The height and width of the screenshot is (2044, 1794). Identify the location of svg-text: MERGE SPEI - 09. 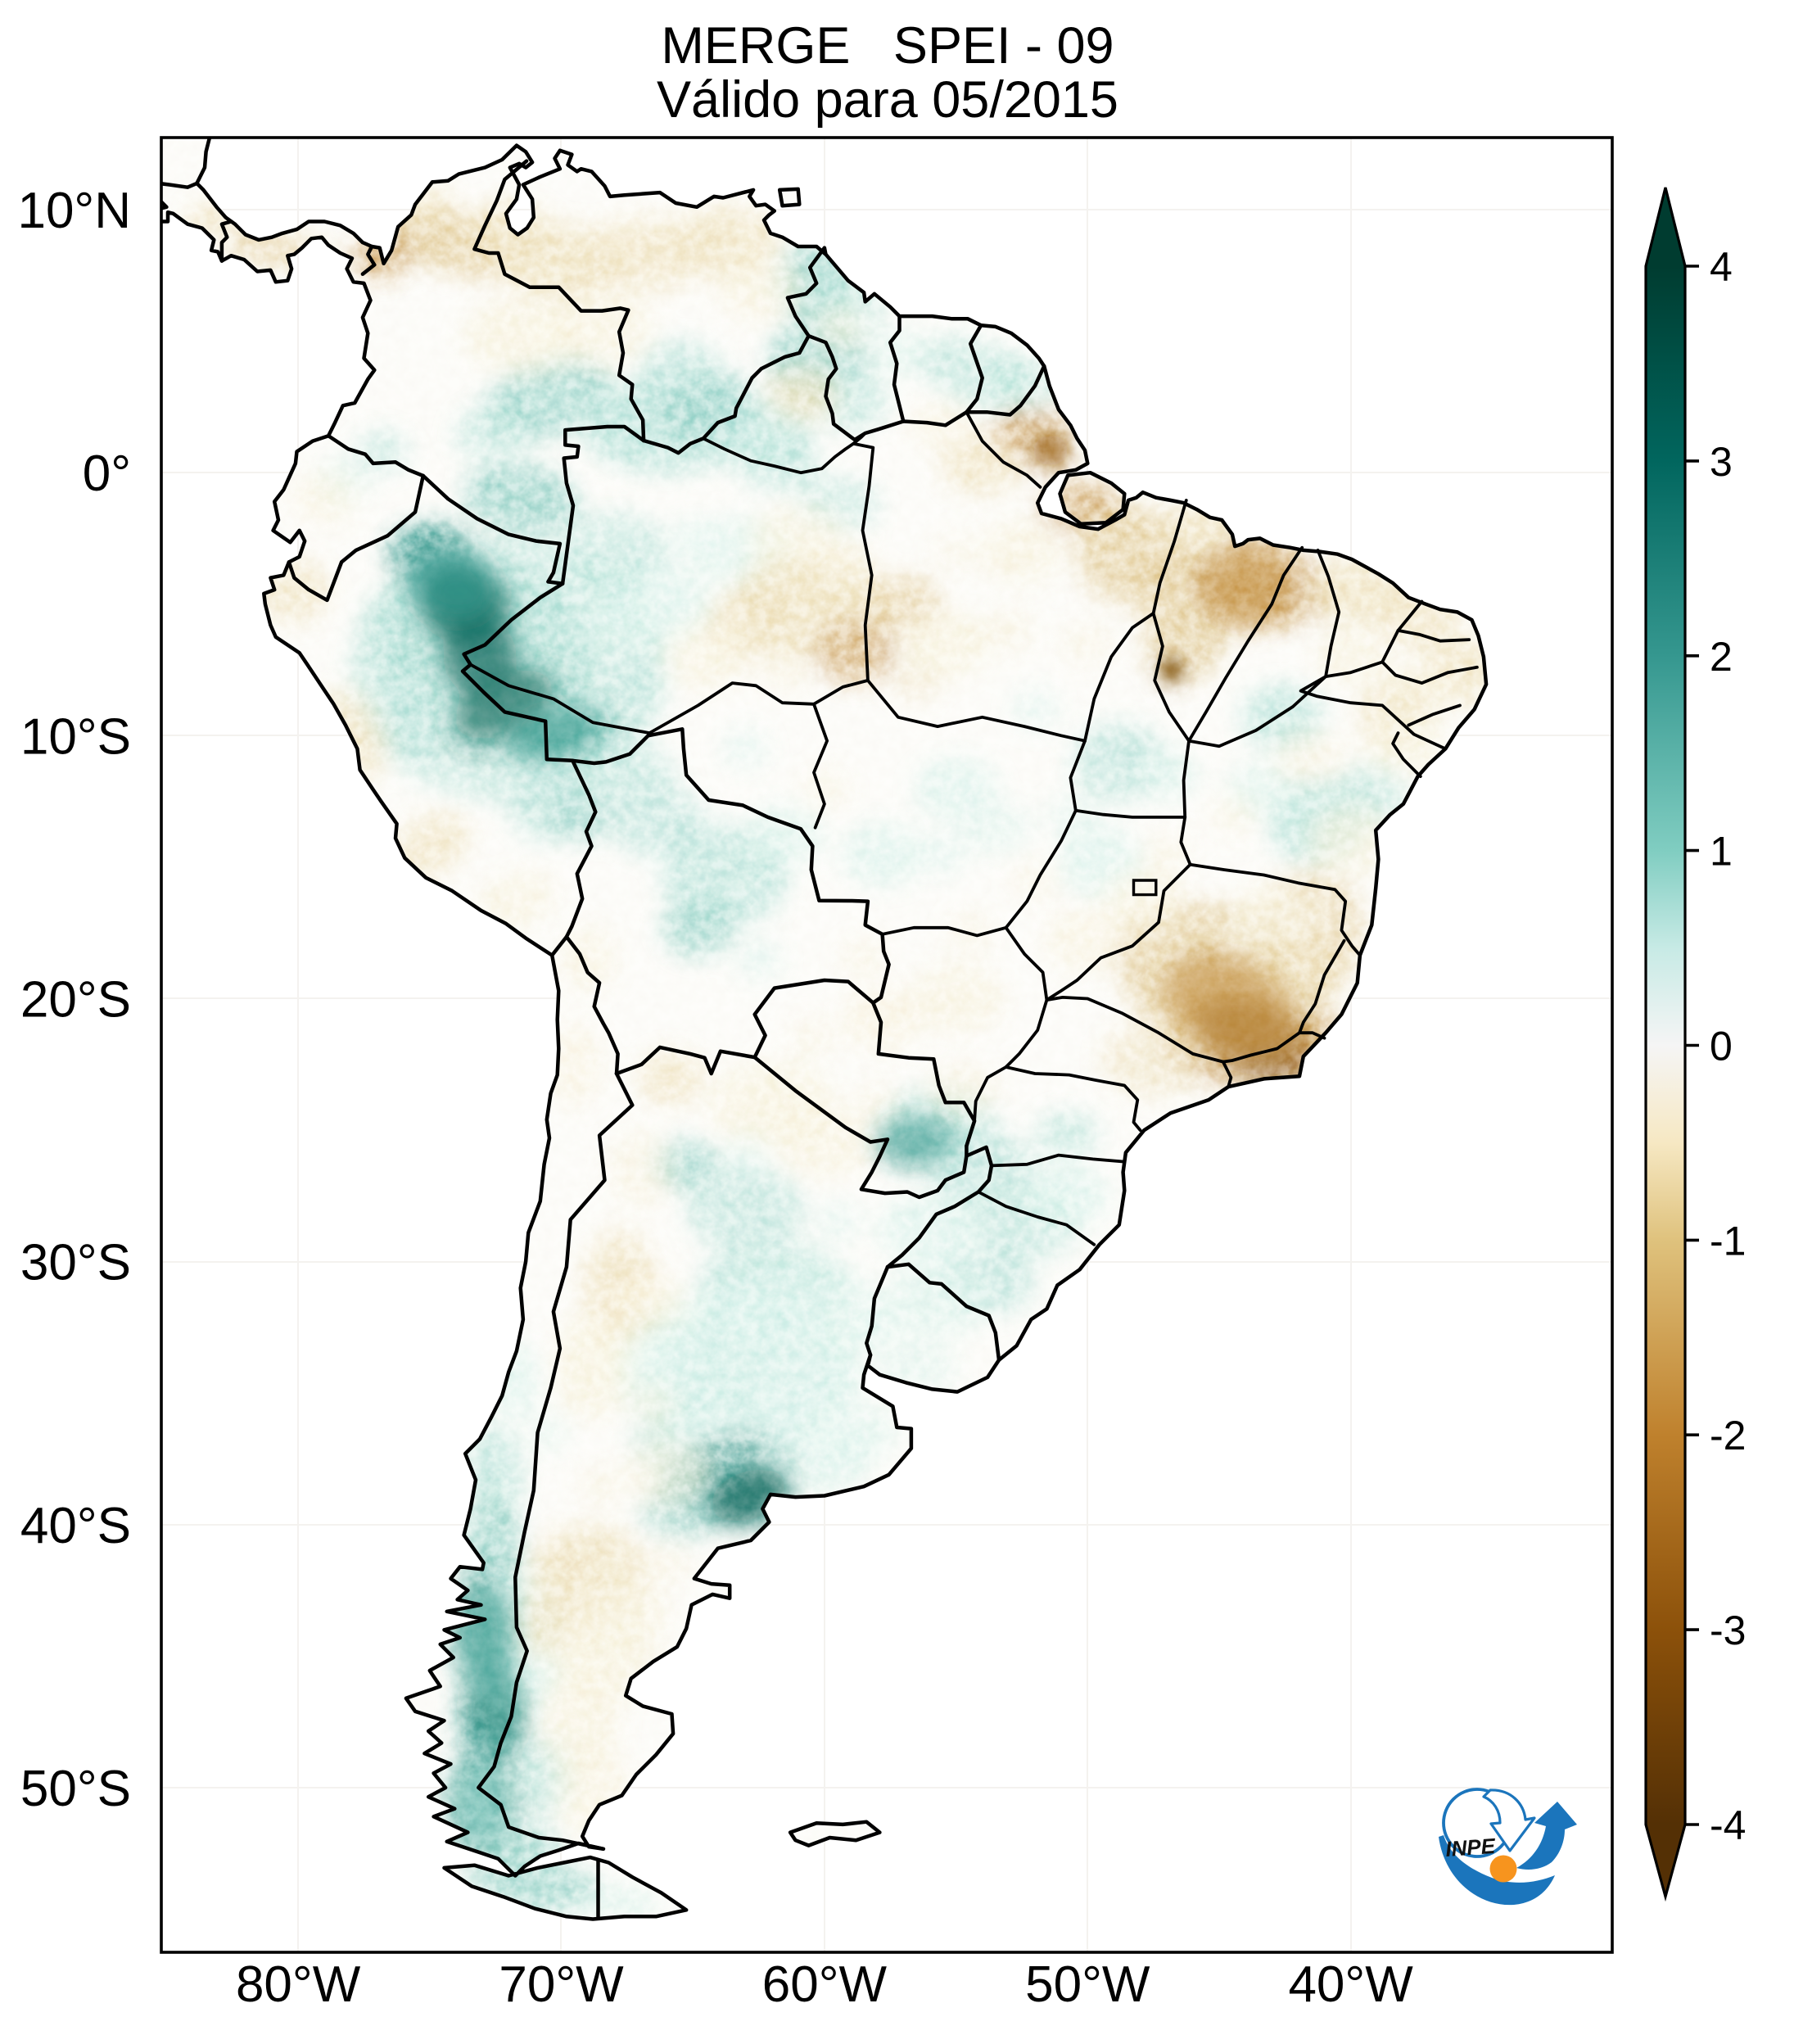
(887, 46).